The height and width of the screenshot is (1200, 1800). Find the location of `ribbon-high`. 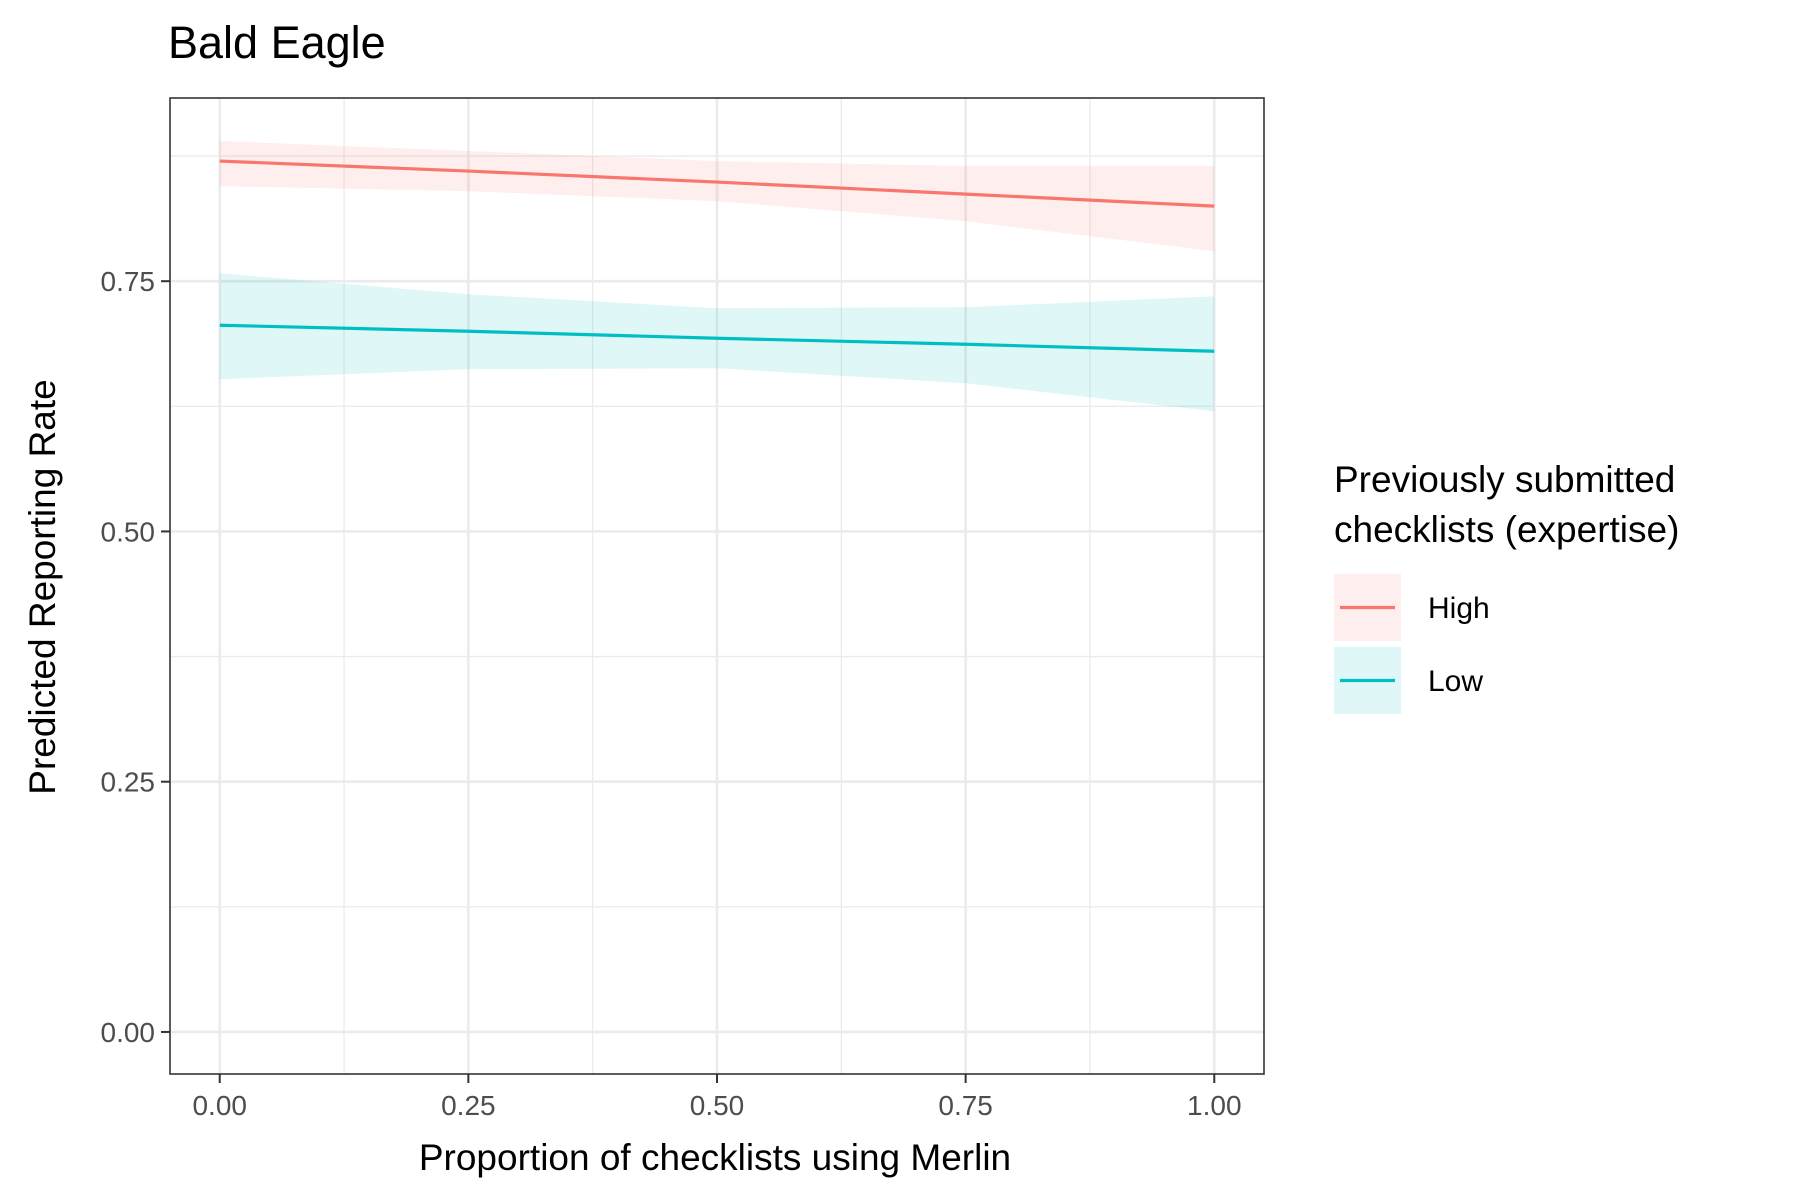

ribbon-high is located at coordinates (717, 196).